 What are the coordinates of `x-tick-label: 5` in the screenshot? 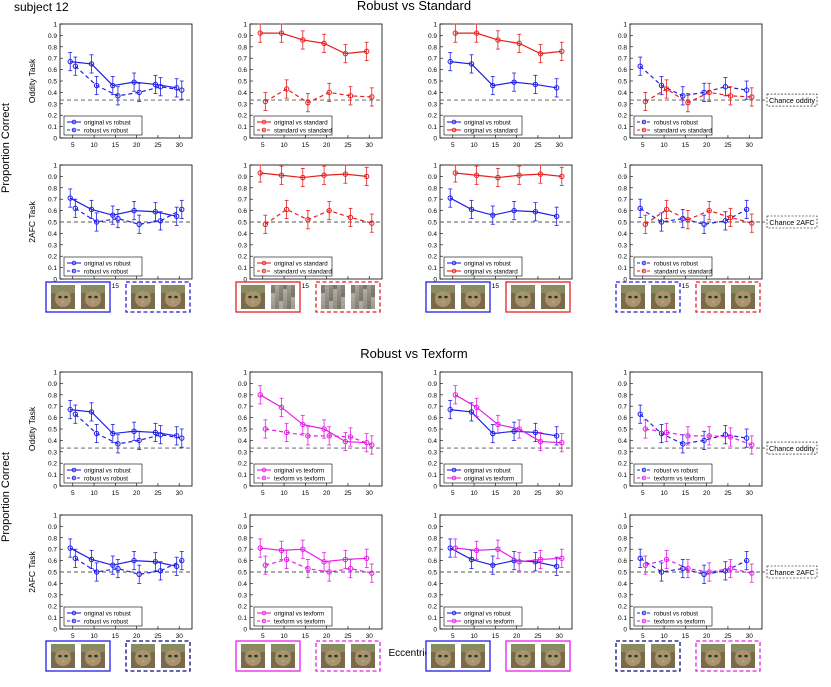 It's located at (453, 145).